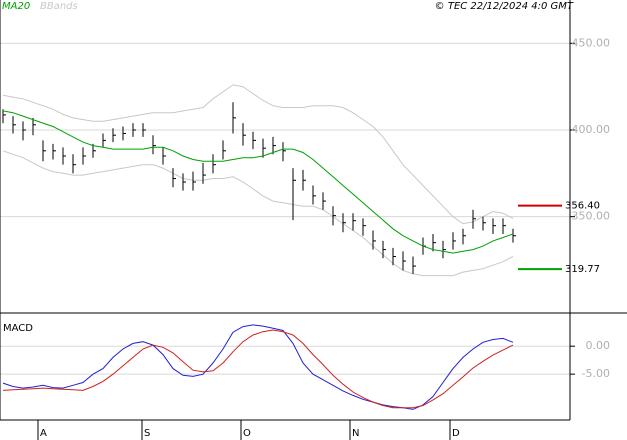 The height and width of the screenshot is (440, 627). I want to click on legend-entry: BBands, so click(59, 6).